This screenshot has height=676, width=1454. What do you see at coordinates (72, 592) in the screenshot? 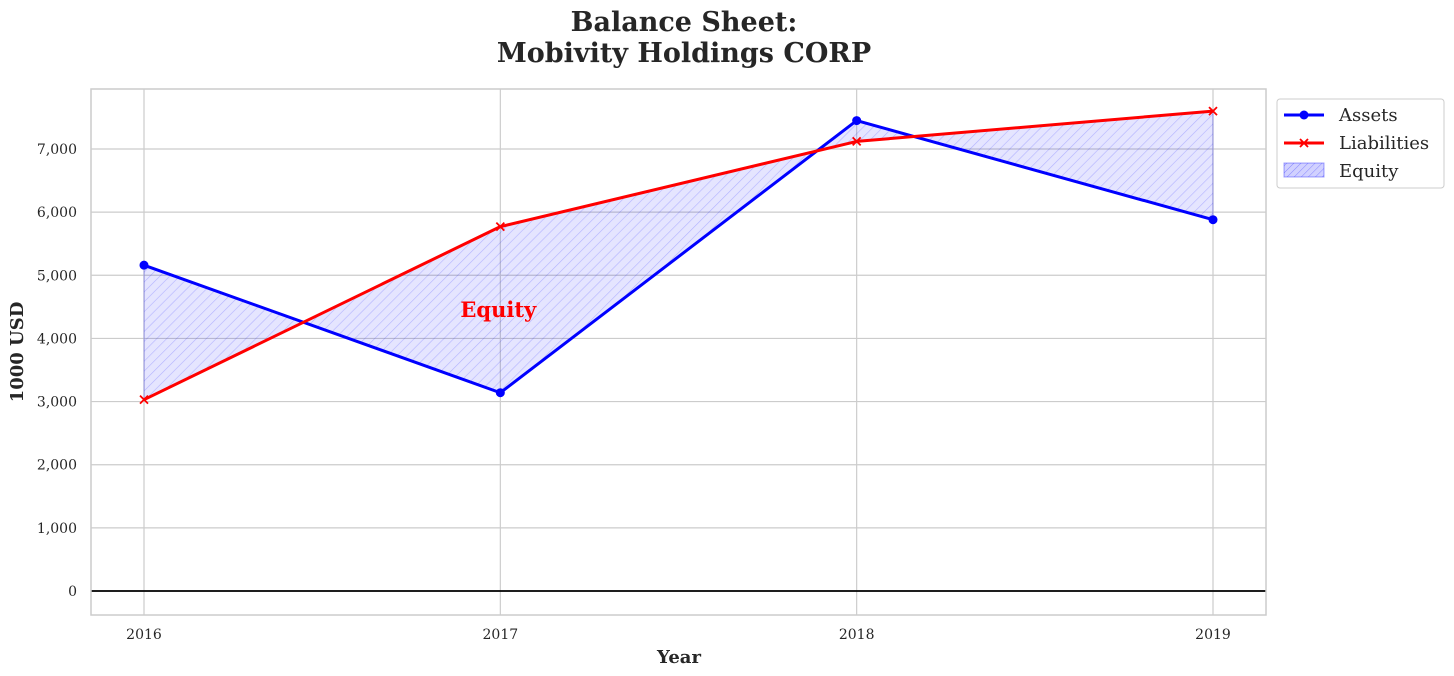
I see `y-tick-label-0: 0` at bounding box center [72, 592].